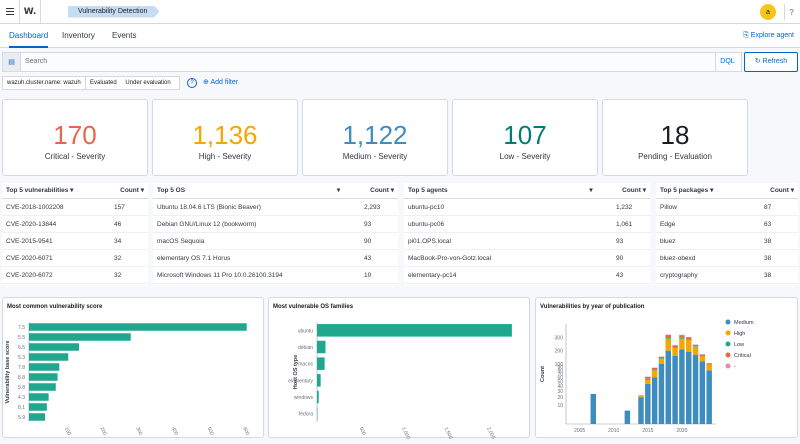 The height and width of the screenshot is (444, 800). I want to click on stat-card-high: 1,136 High - Severity, so click(225, 137).